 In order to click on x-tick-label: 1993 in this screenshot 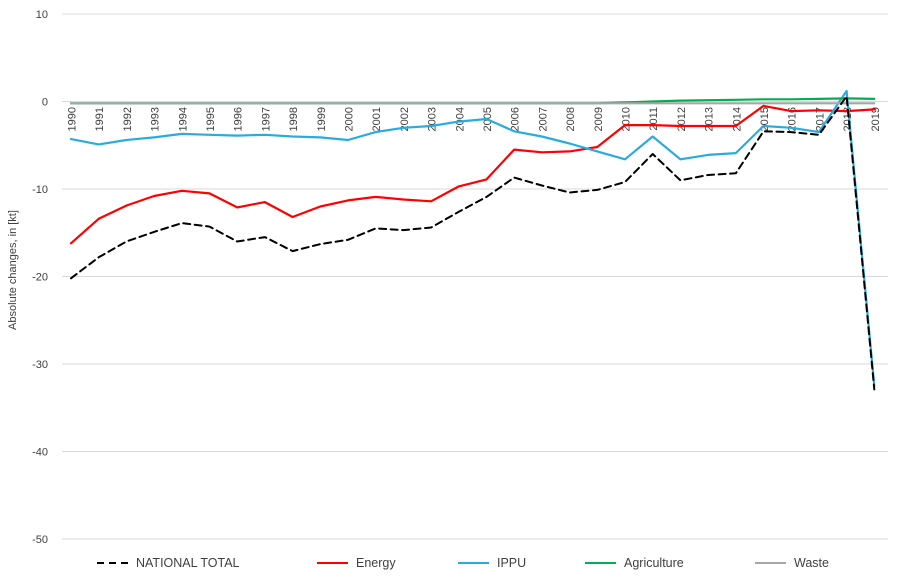, I will do `click(156, 119)`.